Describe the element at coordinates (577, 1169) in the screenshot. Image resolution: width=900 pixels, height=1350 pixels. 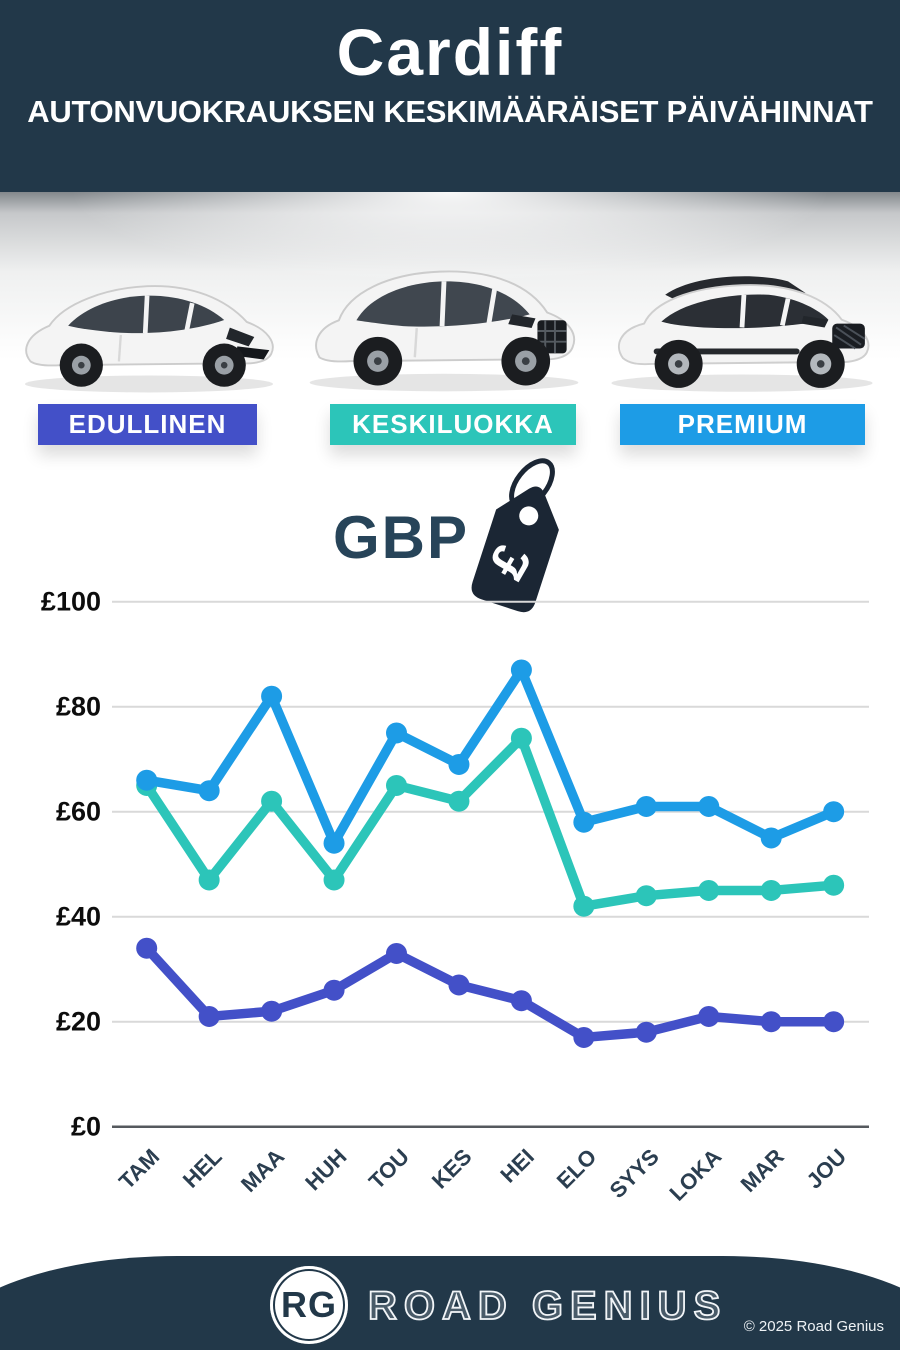
I see `x-axis-tick: ELO` at that location.